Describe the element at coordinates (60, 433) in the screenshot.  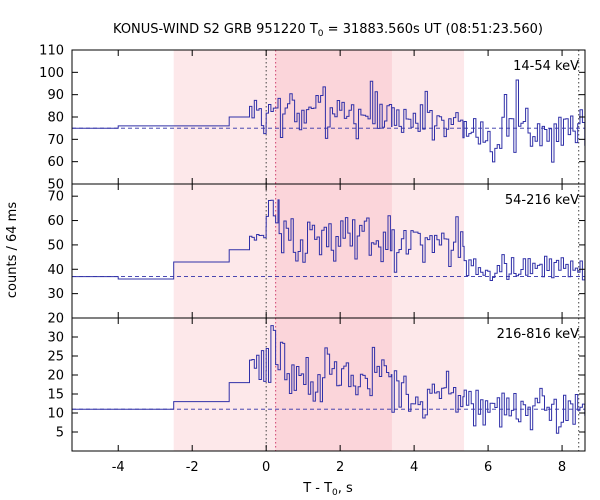
I see `y-tick-label: 5` at that location.